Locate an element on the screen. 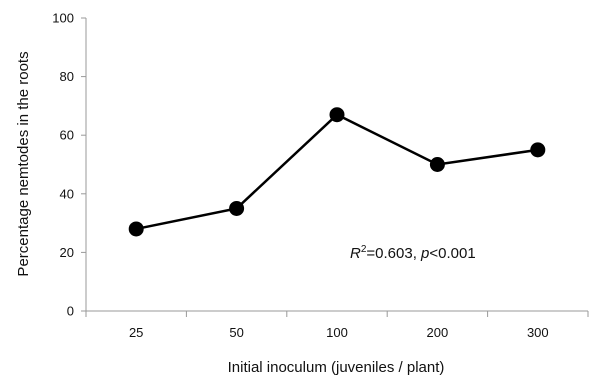 Image resolution: width=592 pixels, height=376 pixels. r-squared-exponent: 2 is located at coordinates (364, 249).